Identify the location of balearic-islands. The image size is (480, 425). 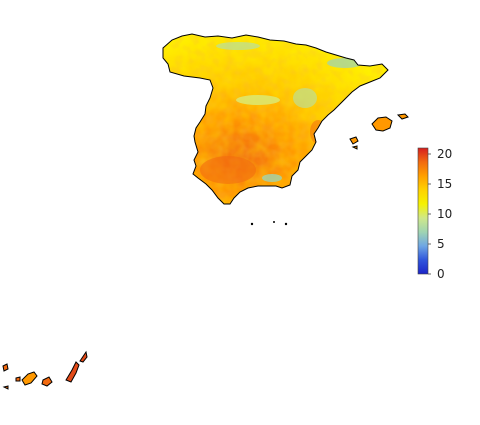
(379, 131).